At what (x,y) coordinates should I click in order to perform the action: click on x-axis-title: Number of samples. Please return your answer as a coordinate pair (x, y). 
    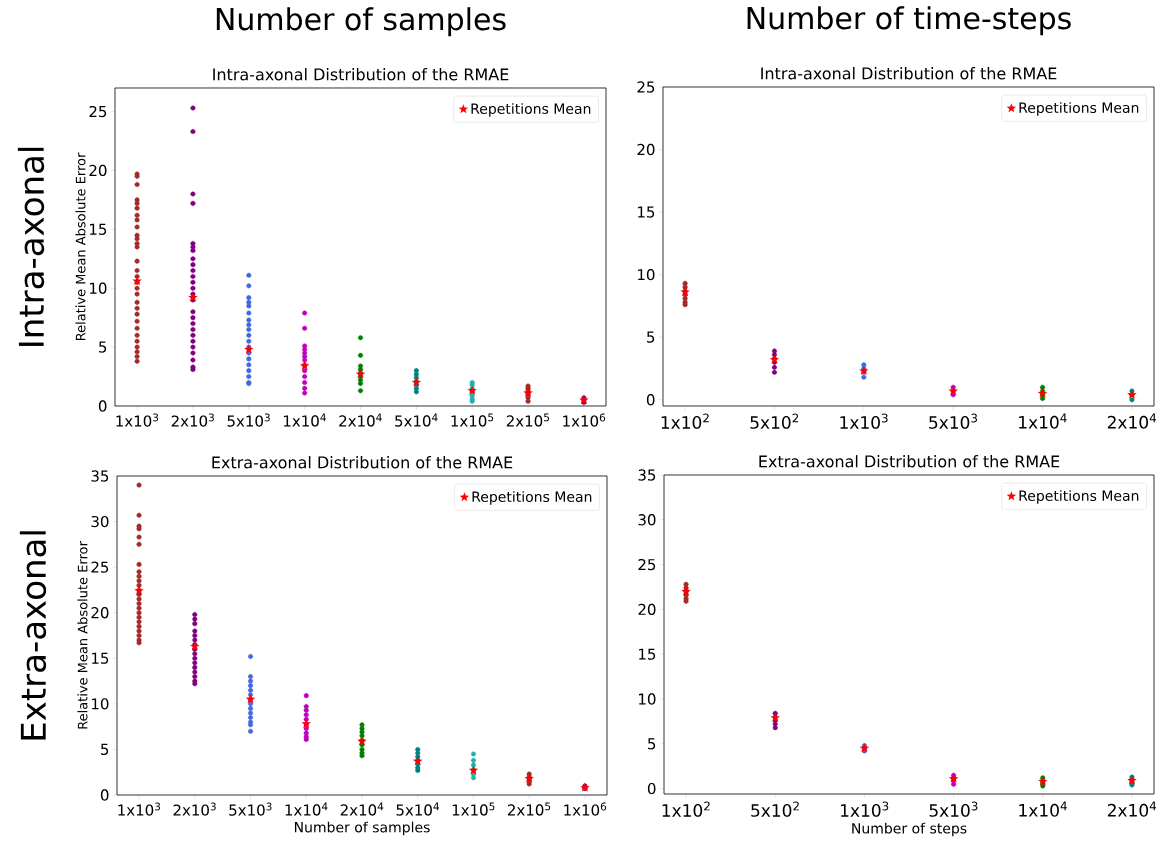
    Looking at the image, I should click on (362, 828).